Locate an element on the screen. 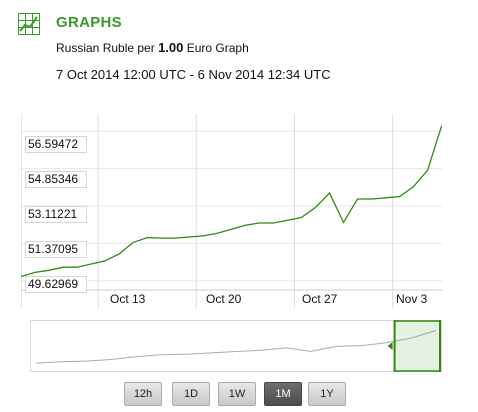 Image resolution: width=478 pixels, height=412 pixels. y-tick-label: 53.11221 is located at coordinates (56, 214).